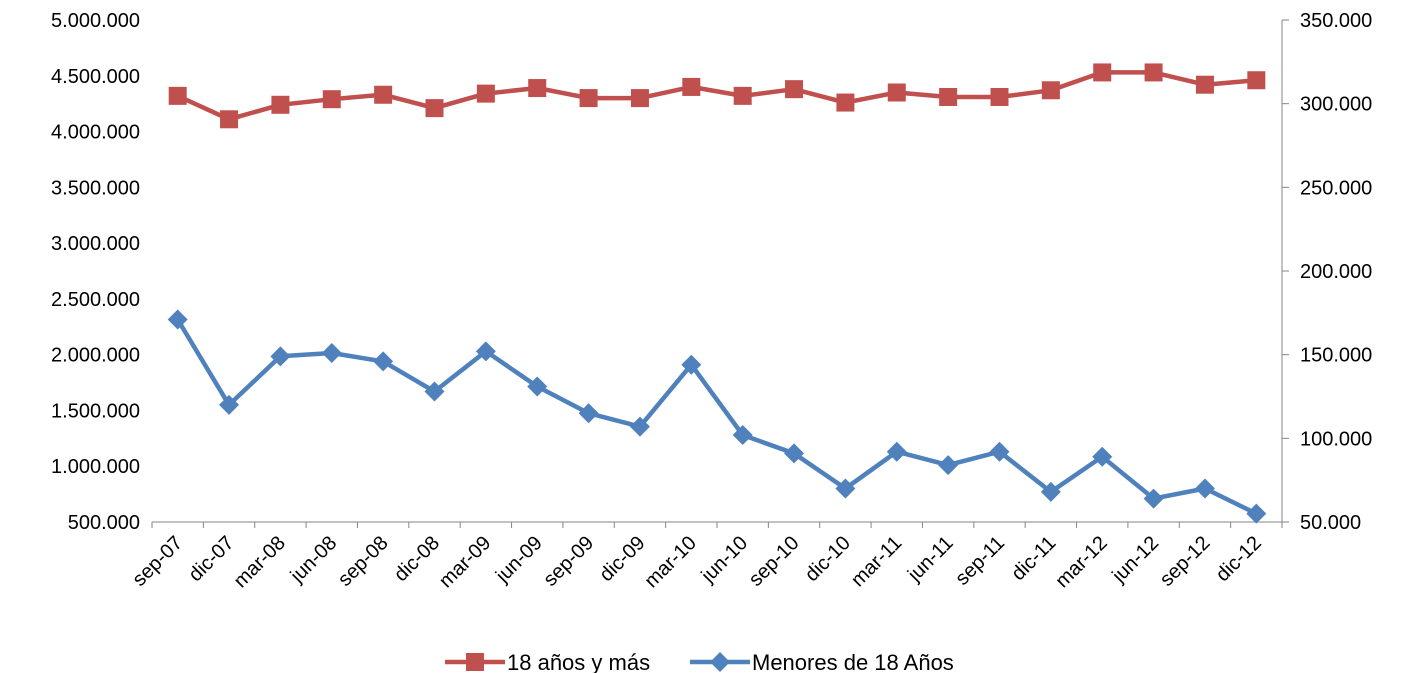 This screenshot has width=1403, height=673. What do you see at coordinates (95, 300) in the screenshot?
I see `left-tick-label: 2.500.000` at bounding box center [95, 300].